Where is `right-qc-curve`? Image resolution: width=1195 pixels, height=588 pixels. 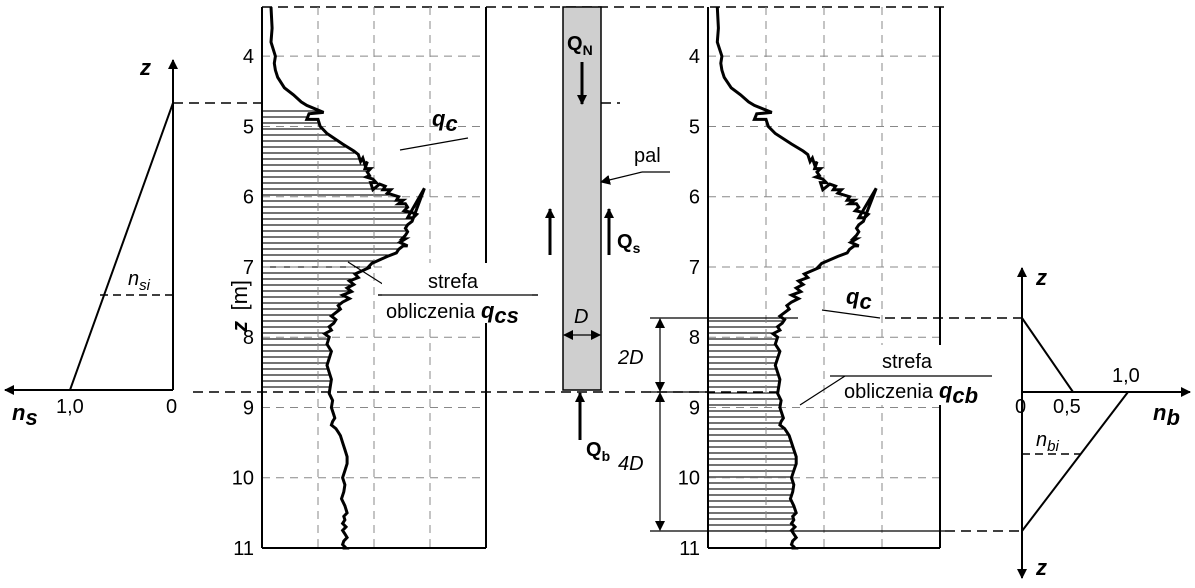 right-qc-curve is located at coordinates (796, 278).